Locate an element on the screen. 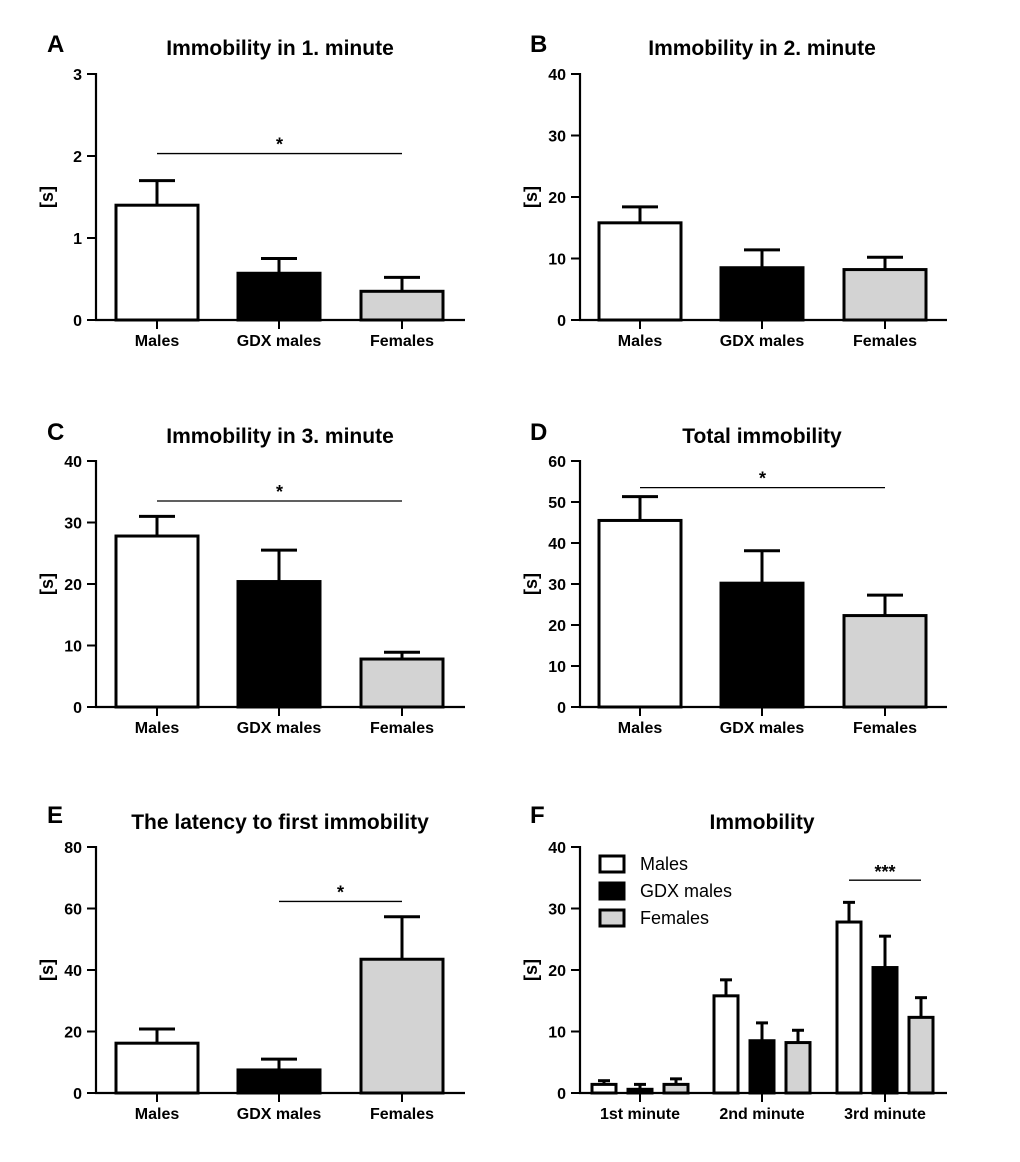 The image size is (1020, 1162). x-tick-label: 3rd minute is located at coordinates (885, 1114).